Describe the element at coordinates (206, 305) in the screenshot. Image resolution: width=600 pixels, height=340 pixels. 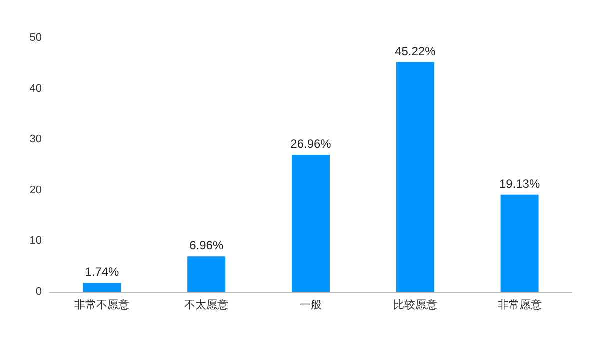
I see `x-tick-label: 不太愿意` at that location.